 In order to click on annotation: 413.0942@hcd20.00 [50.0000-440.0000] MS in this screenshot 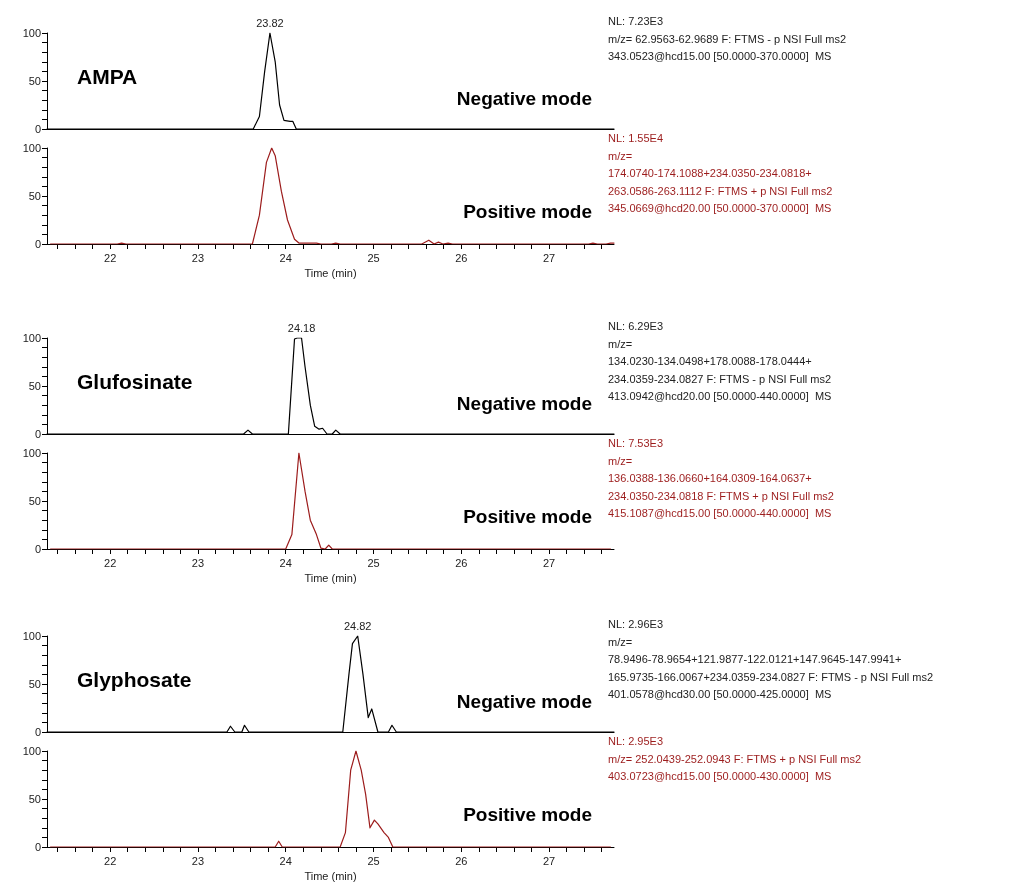, I will do `click(720, 396)`.